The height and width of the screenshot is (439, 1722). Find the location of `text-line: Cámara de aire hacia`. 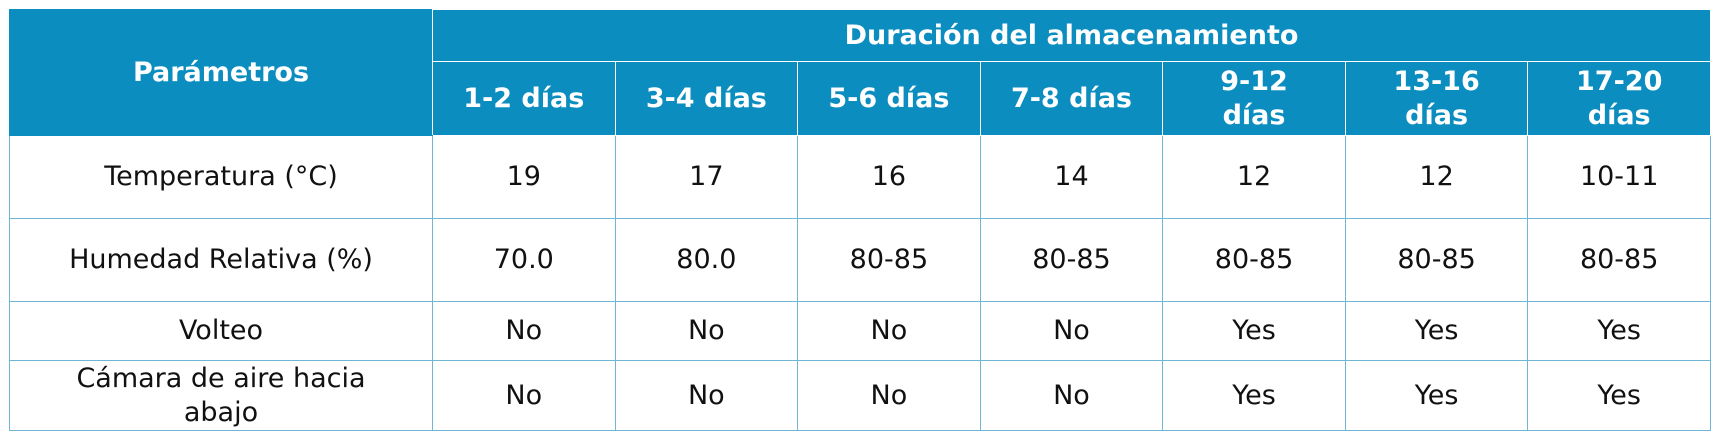

text-line: Cámara de aire hacia is located at coordinates (221, 378).